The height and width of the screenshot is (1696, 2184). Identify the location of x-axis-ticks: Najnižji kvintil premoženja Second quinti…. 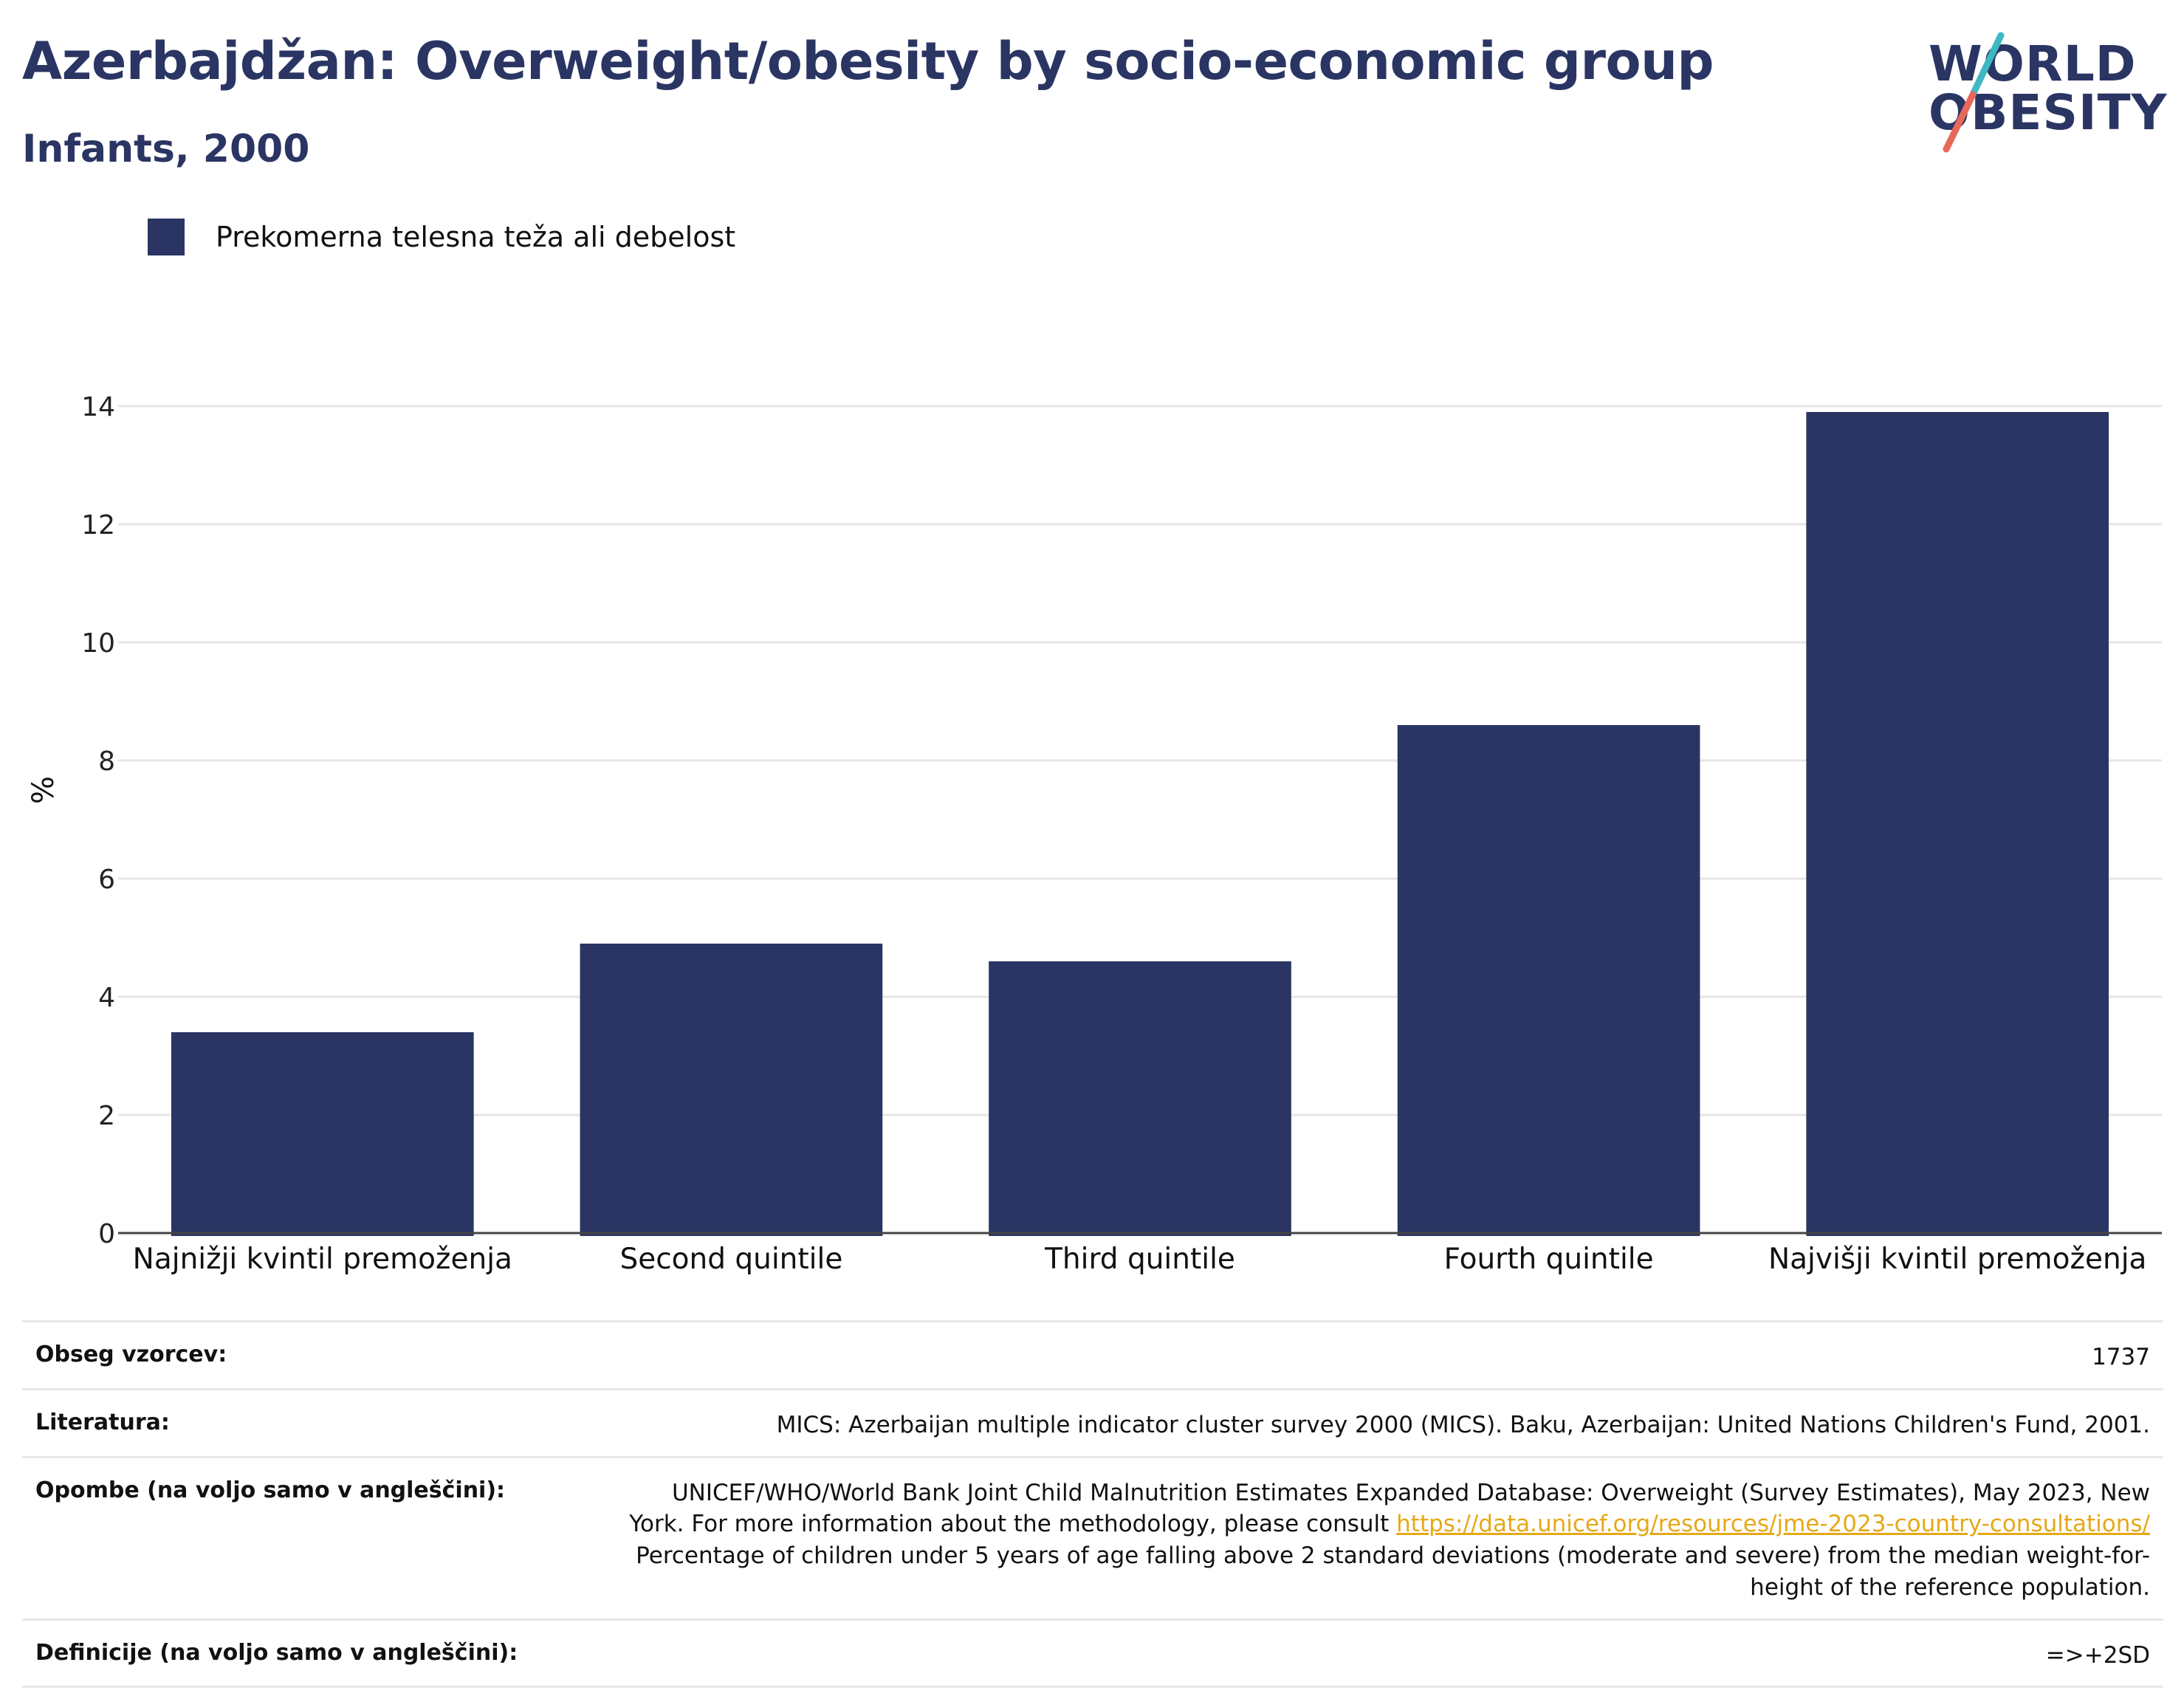
(1140, 1259).